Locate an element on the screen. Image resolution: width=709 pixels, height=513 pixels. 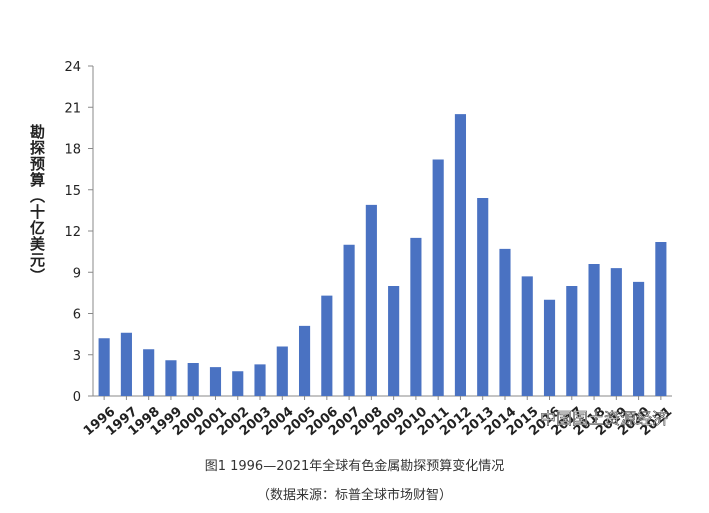
y-tick-label: 24 is located at coordinates (72, 67).